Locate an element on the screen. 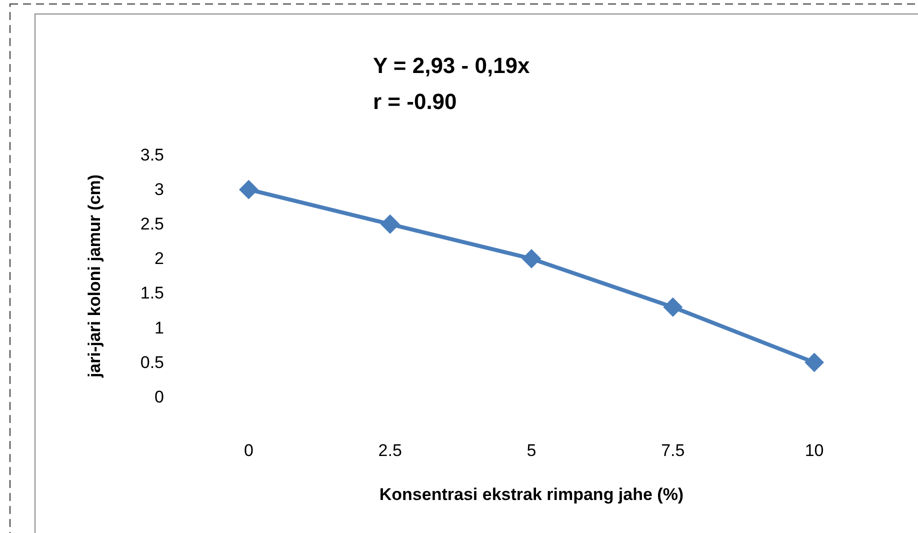 The width and height of the screenshot is (918, 533). text: Y = 2,93 - 0,19x is located at coordinates (452, 65).